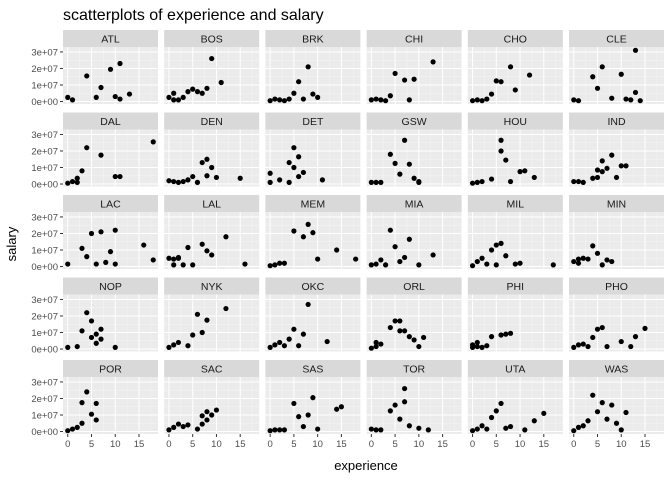 The width and height of the screenshot is (672, 485). What do you see at coordinates (211, 205) in the screenshot?
I see `facet-strip-label: LAL` at bounding box center [211, 205].